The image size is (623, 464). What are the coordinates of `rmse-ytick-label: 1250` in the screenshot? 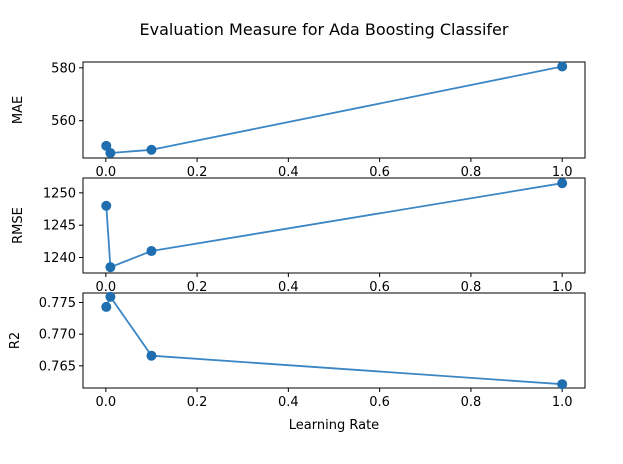 It's located at (59, 193).